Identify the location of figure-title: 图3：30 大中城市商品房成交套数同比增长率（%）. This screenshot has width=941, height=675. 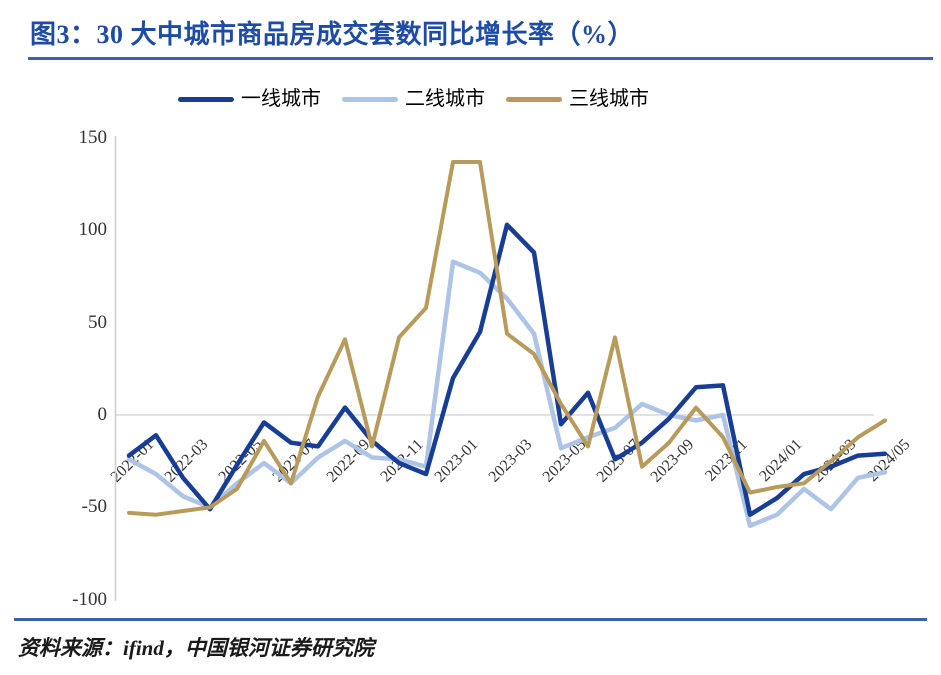
(332, 34).